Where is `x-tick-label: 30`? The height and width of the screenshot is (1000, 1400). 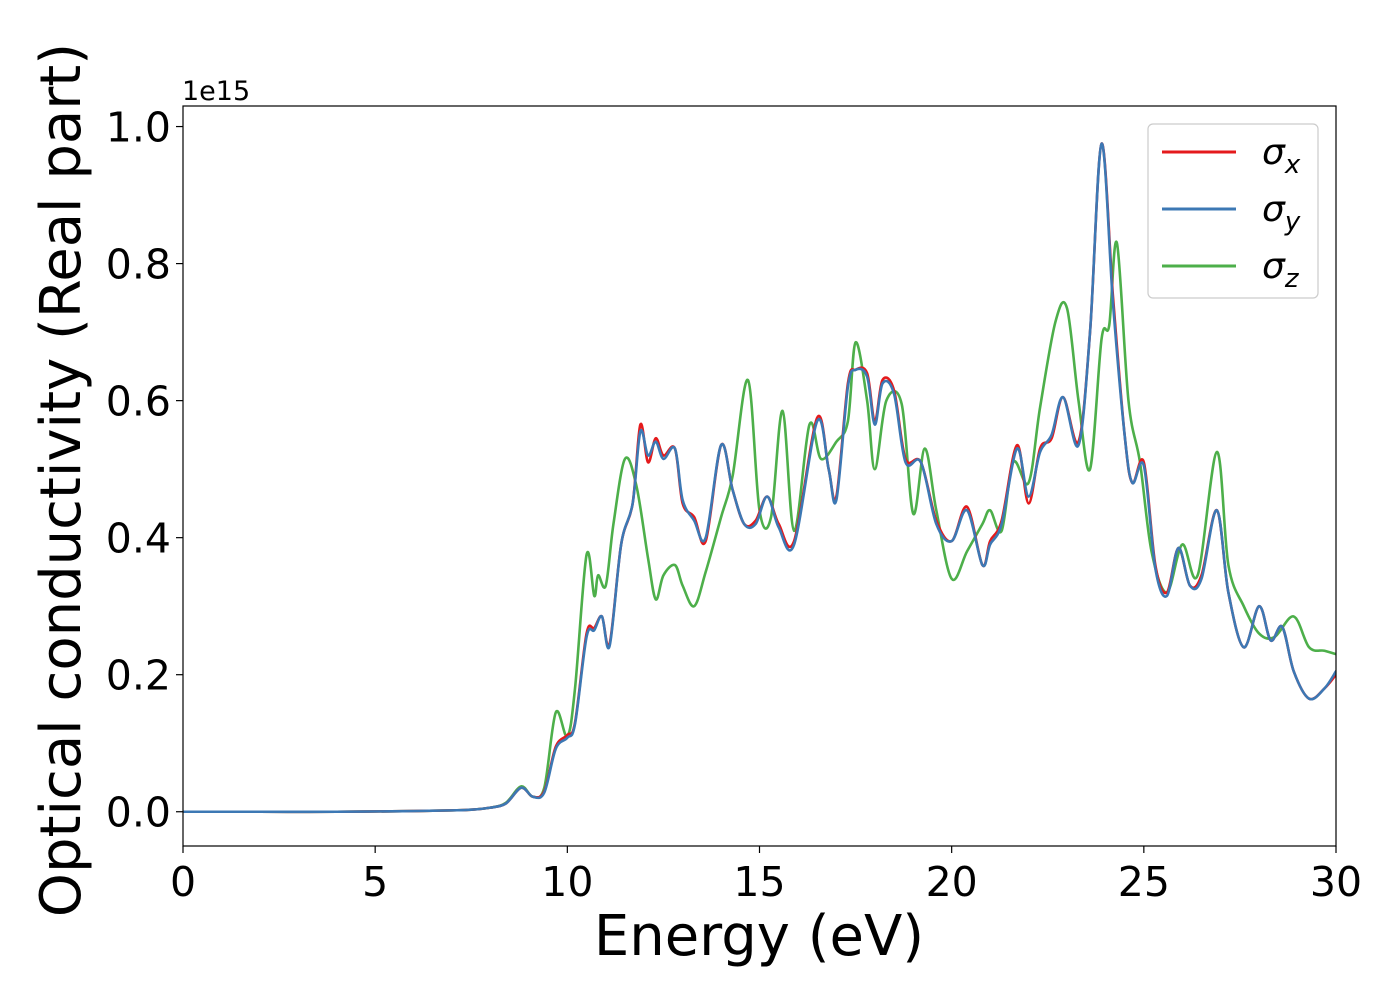
x-tick-label: 30 is located at coordinates (1336, 882).